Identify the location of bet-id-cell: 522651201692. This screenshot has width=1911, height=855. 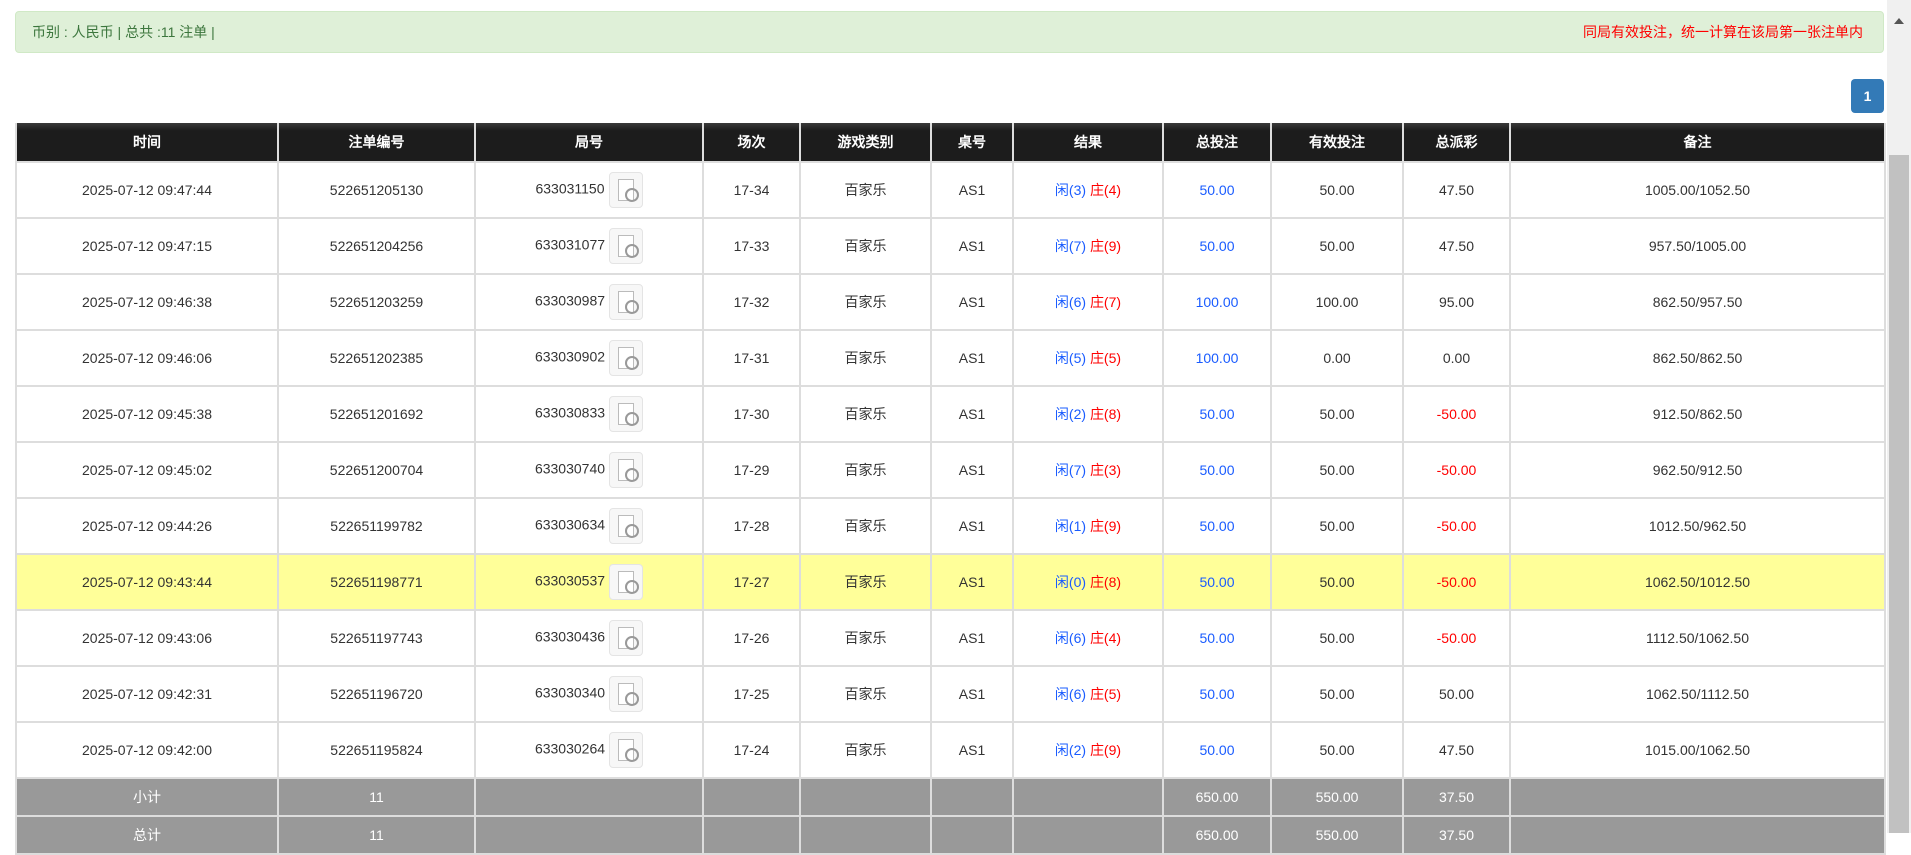
(376, 414).